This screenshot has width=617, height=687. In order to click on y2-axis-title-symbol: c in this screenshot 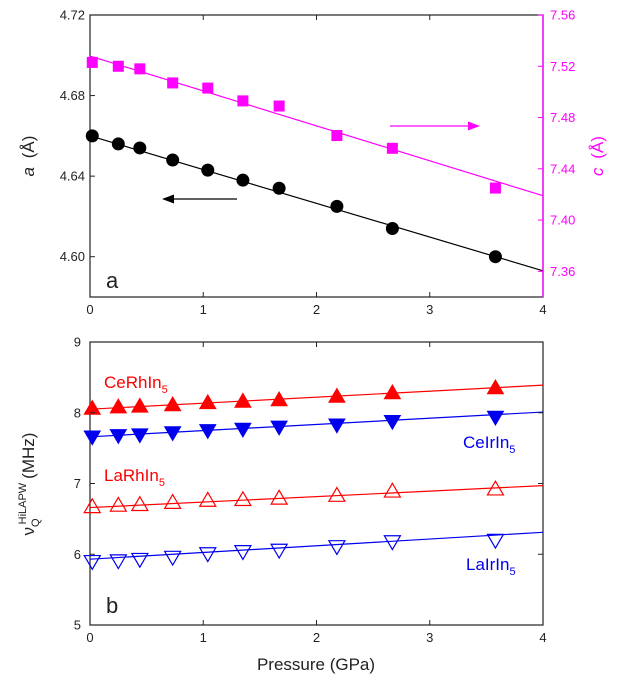, I will do `click(597, 171)`.